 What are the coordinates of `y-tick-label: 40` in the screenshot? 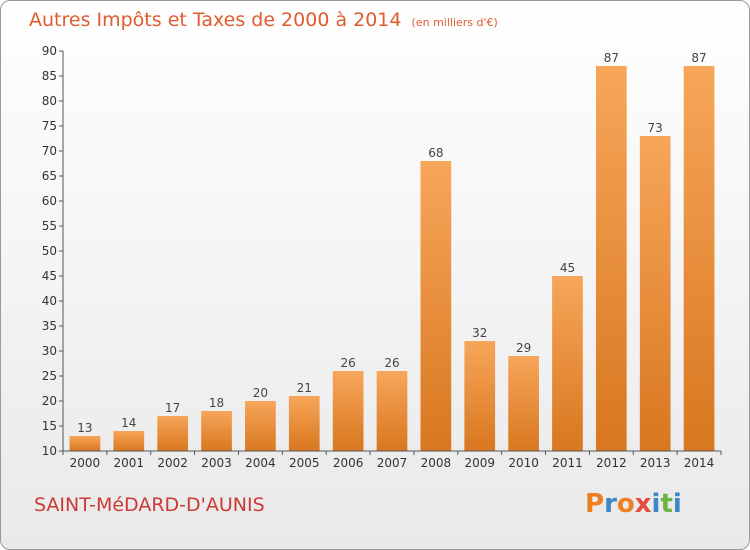 It's located at (49, 301).